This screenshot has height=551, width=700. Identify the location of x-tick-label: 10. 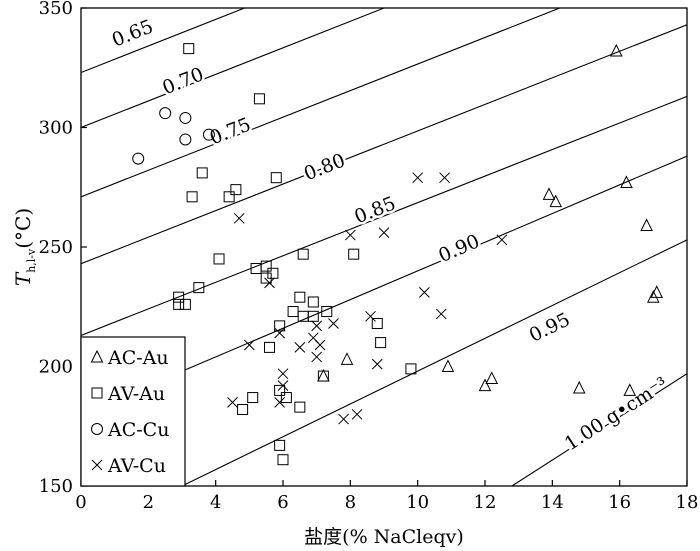
(417, 502).